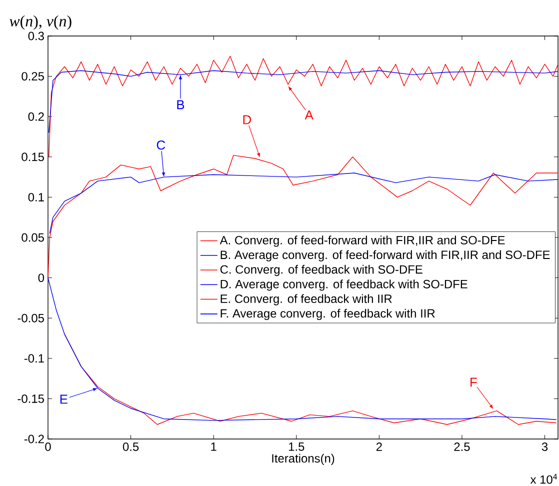  Describe the element at coordinates (33, 157) in the screenshot. I see `y-tick-label: 0.15` at that location.